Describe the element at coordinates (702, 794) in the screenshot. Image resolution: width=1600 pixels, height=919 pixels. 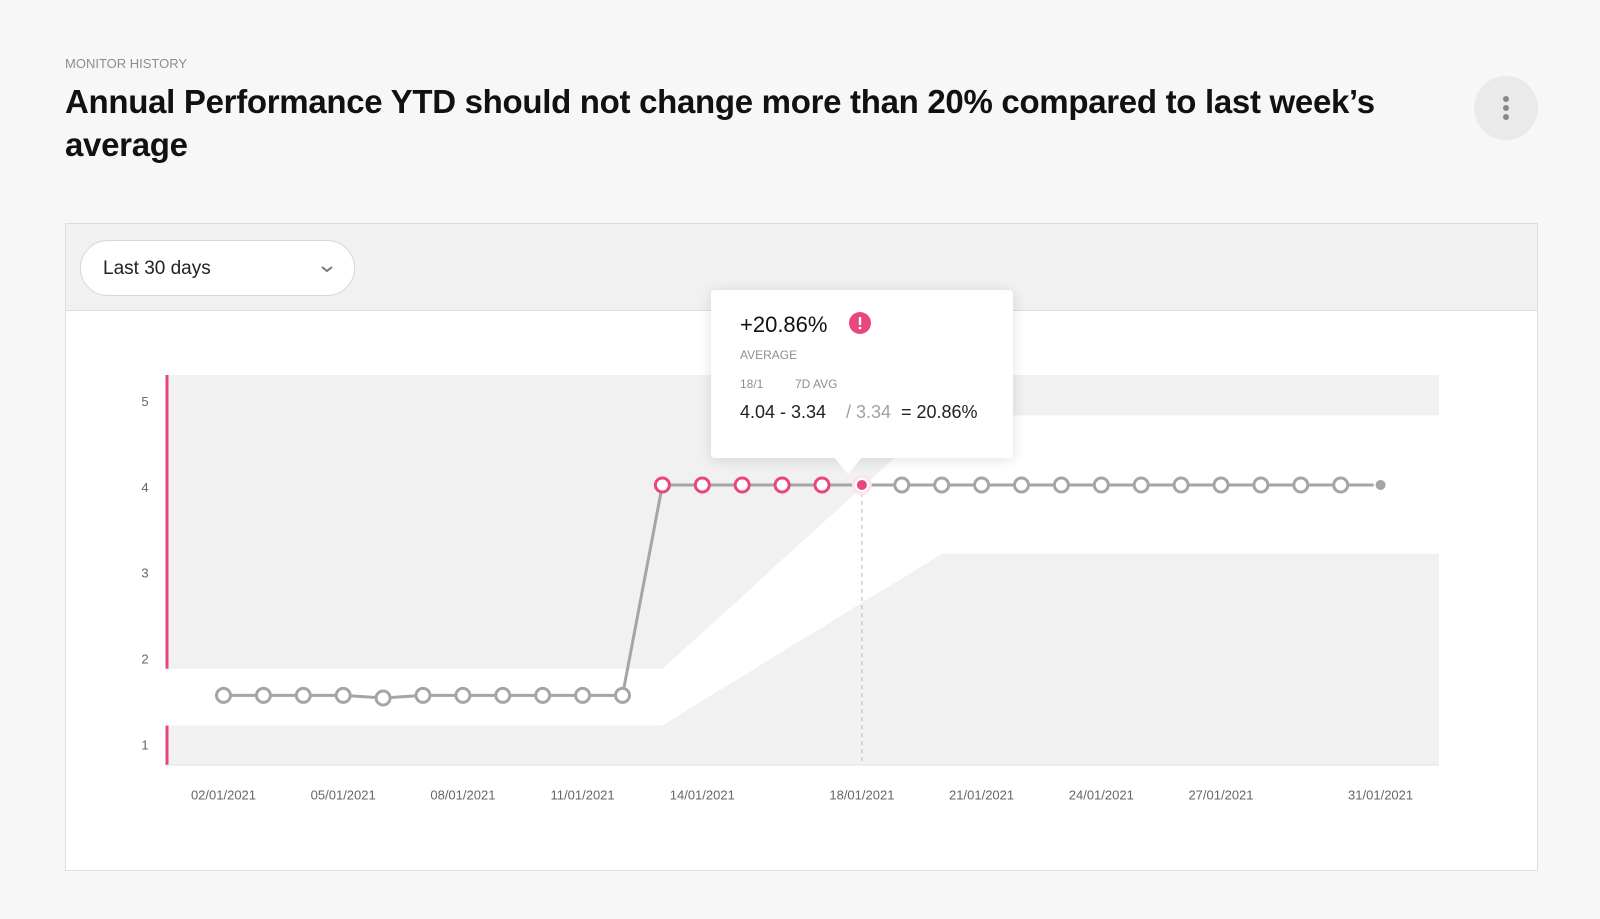
I see `x-tick-label: 14/01/2021` at that location.